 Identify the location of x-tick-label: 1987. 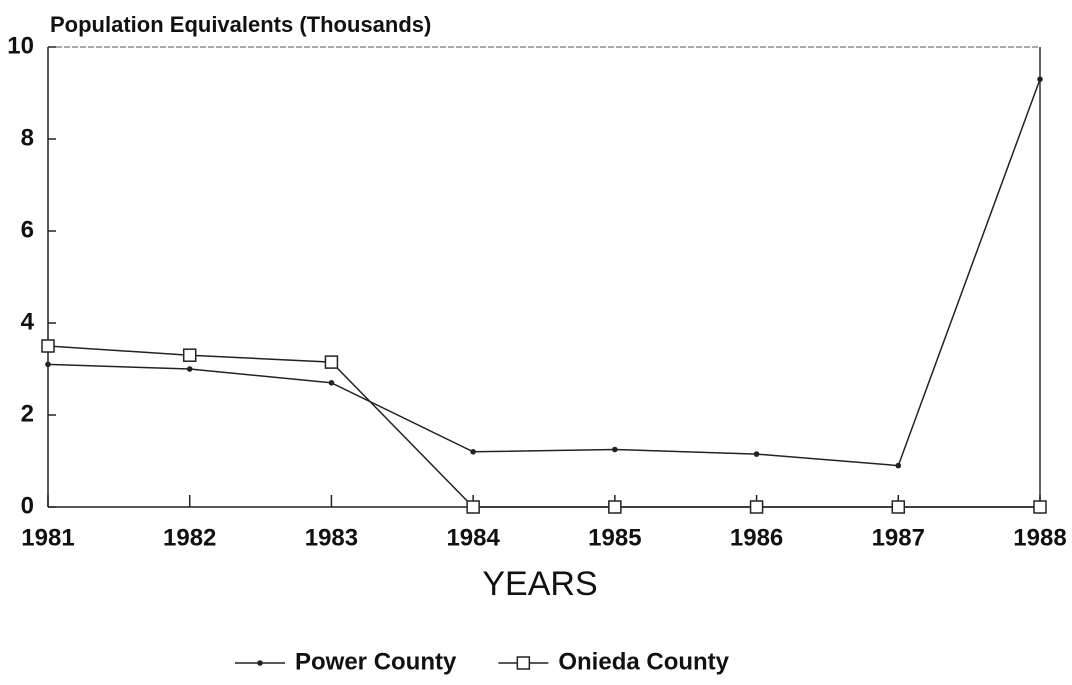
(898, 537).